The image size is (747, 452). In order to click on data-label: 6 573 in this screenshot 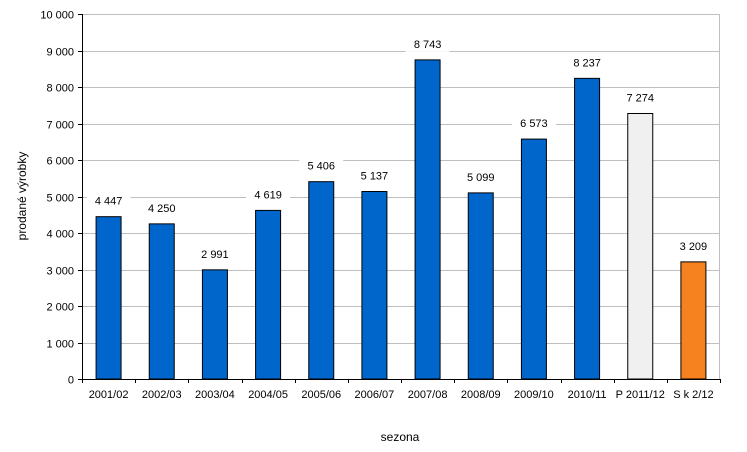, I will do `click(534, 124)`.